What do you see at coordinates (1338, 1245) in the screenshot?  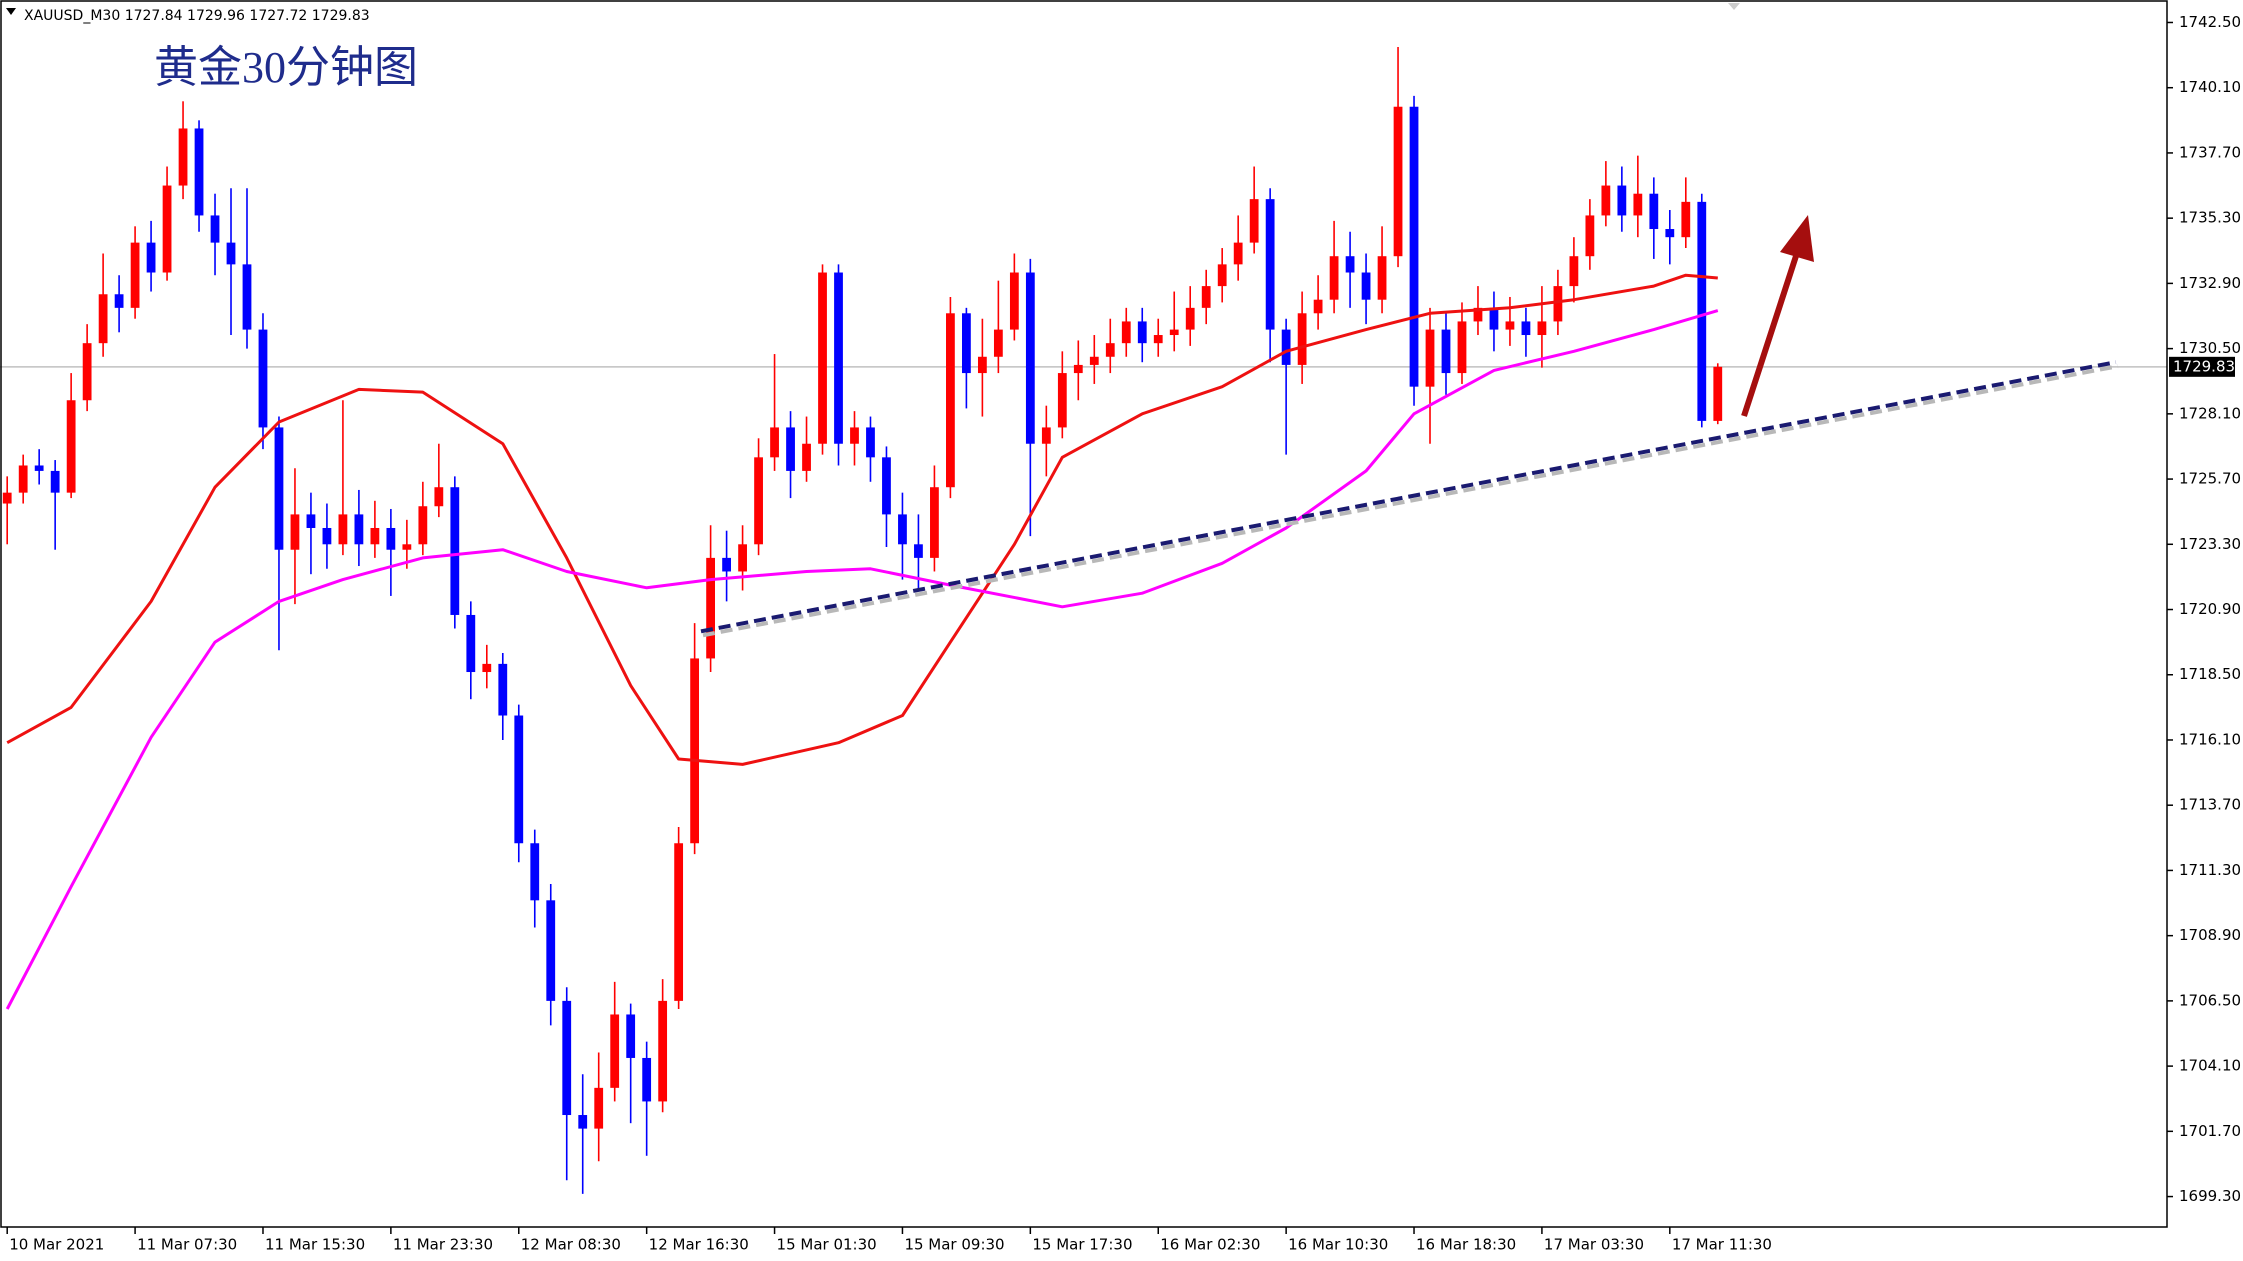 I see `x-tick-label: 16 Mar 10:30` at bounding box center [1338, 1245].